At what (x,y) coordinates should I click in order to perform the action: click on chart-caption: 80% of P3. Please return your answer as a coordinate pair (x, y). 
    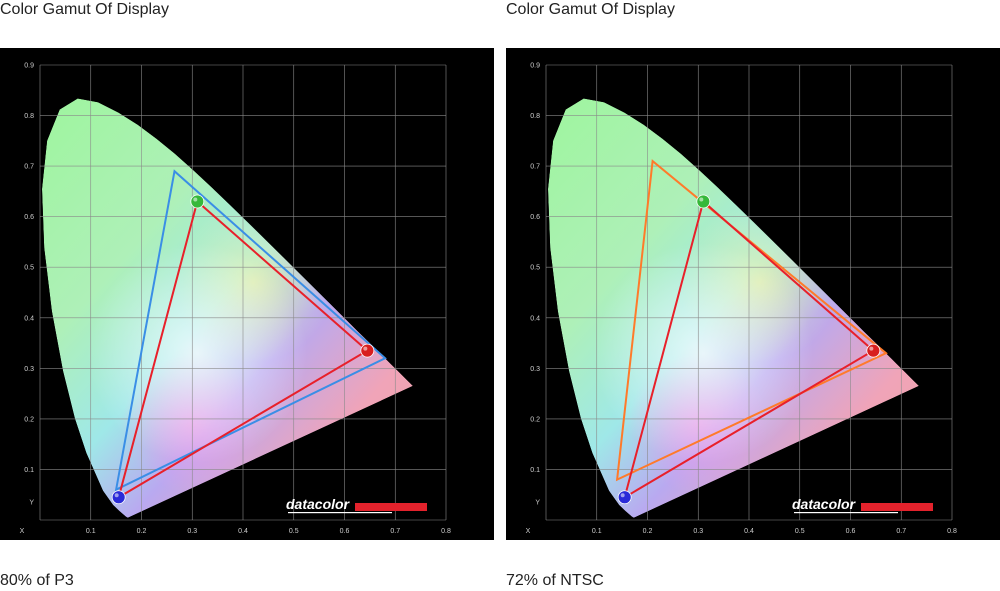
    Looking at the image, I should click on (37, 580).